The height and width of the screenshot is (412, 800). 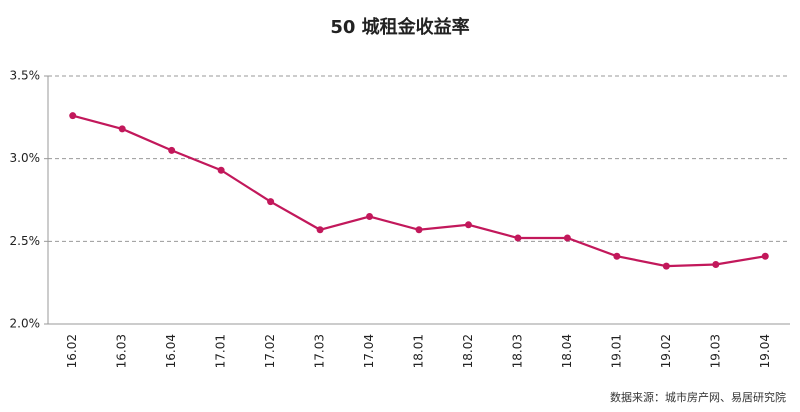 What do you see at coordinates (221, 351) in the screenshot?
I see `x-tick-label: 17.01` at bounding box center [221, 351].